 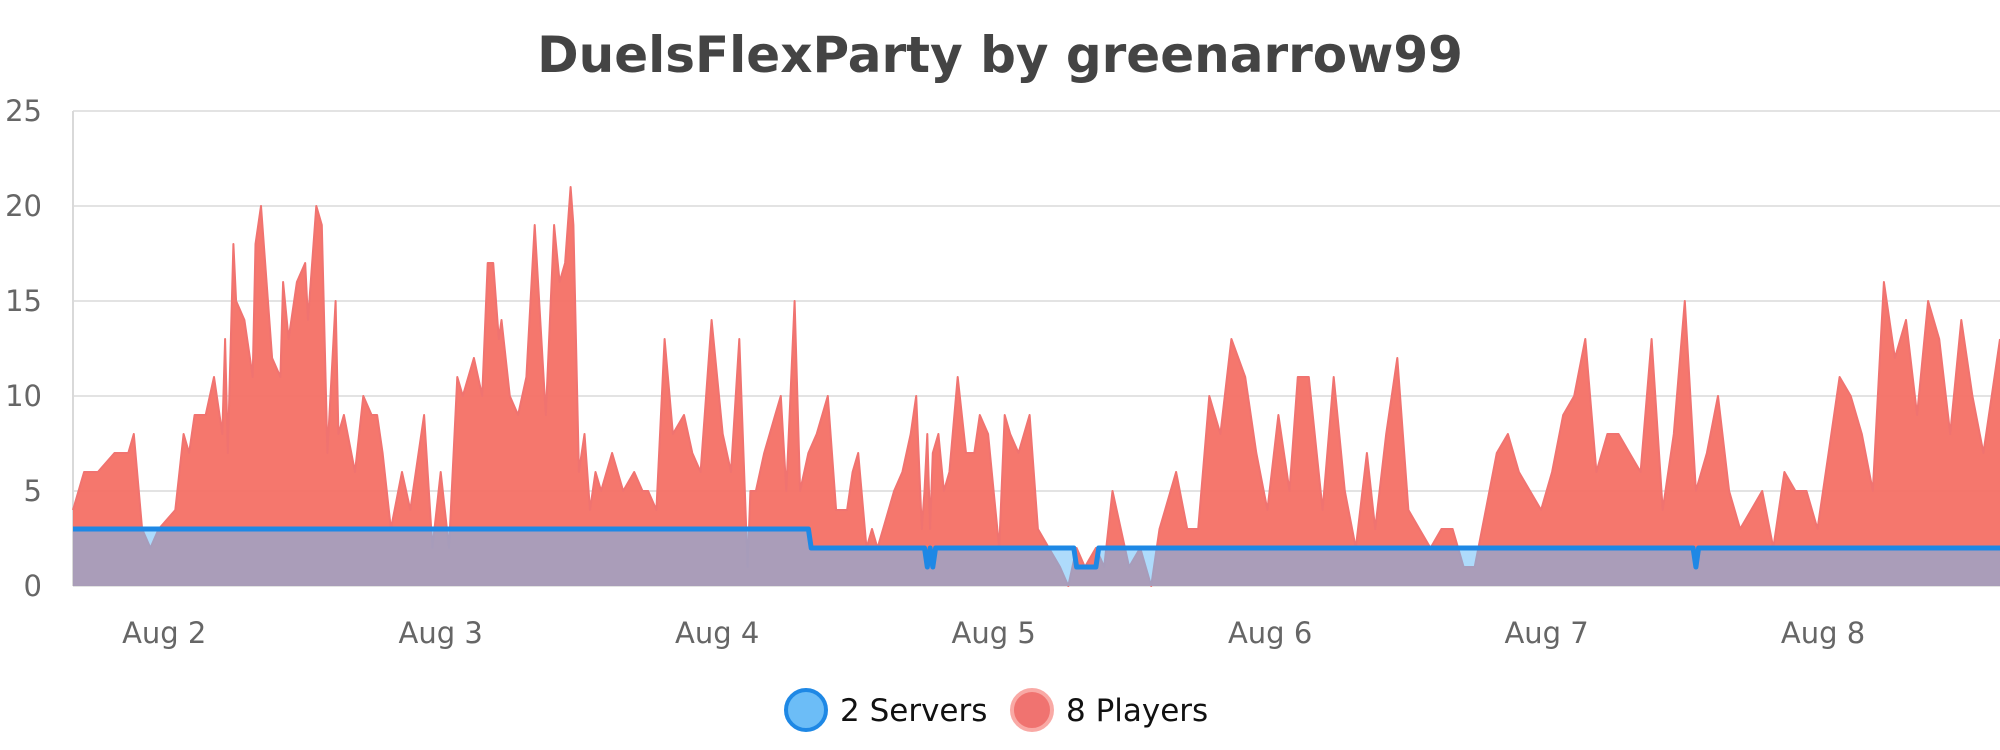 I want to click on y-tick-label: 0, so click(x=33, y=586).